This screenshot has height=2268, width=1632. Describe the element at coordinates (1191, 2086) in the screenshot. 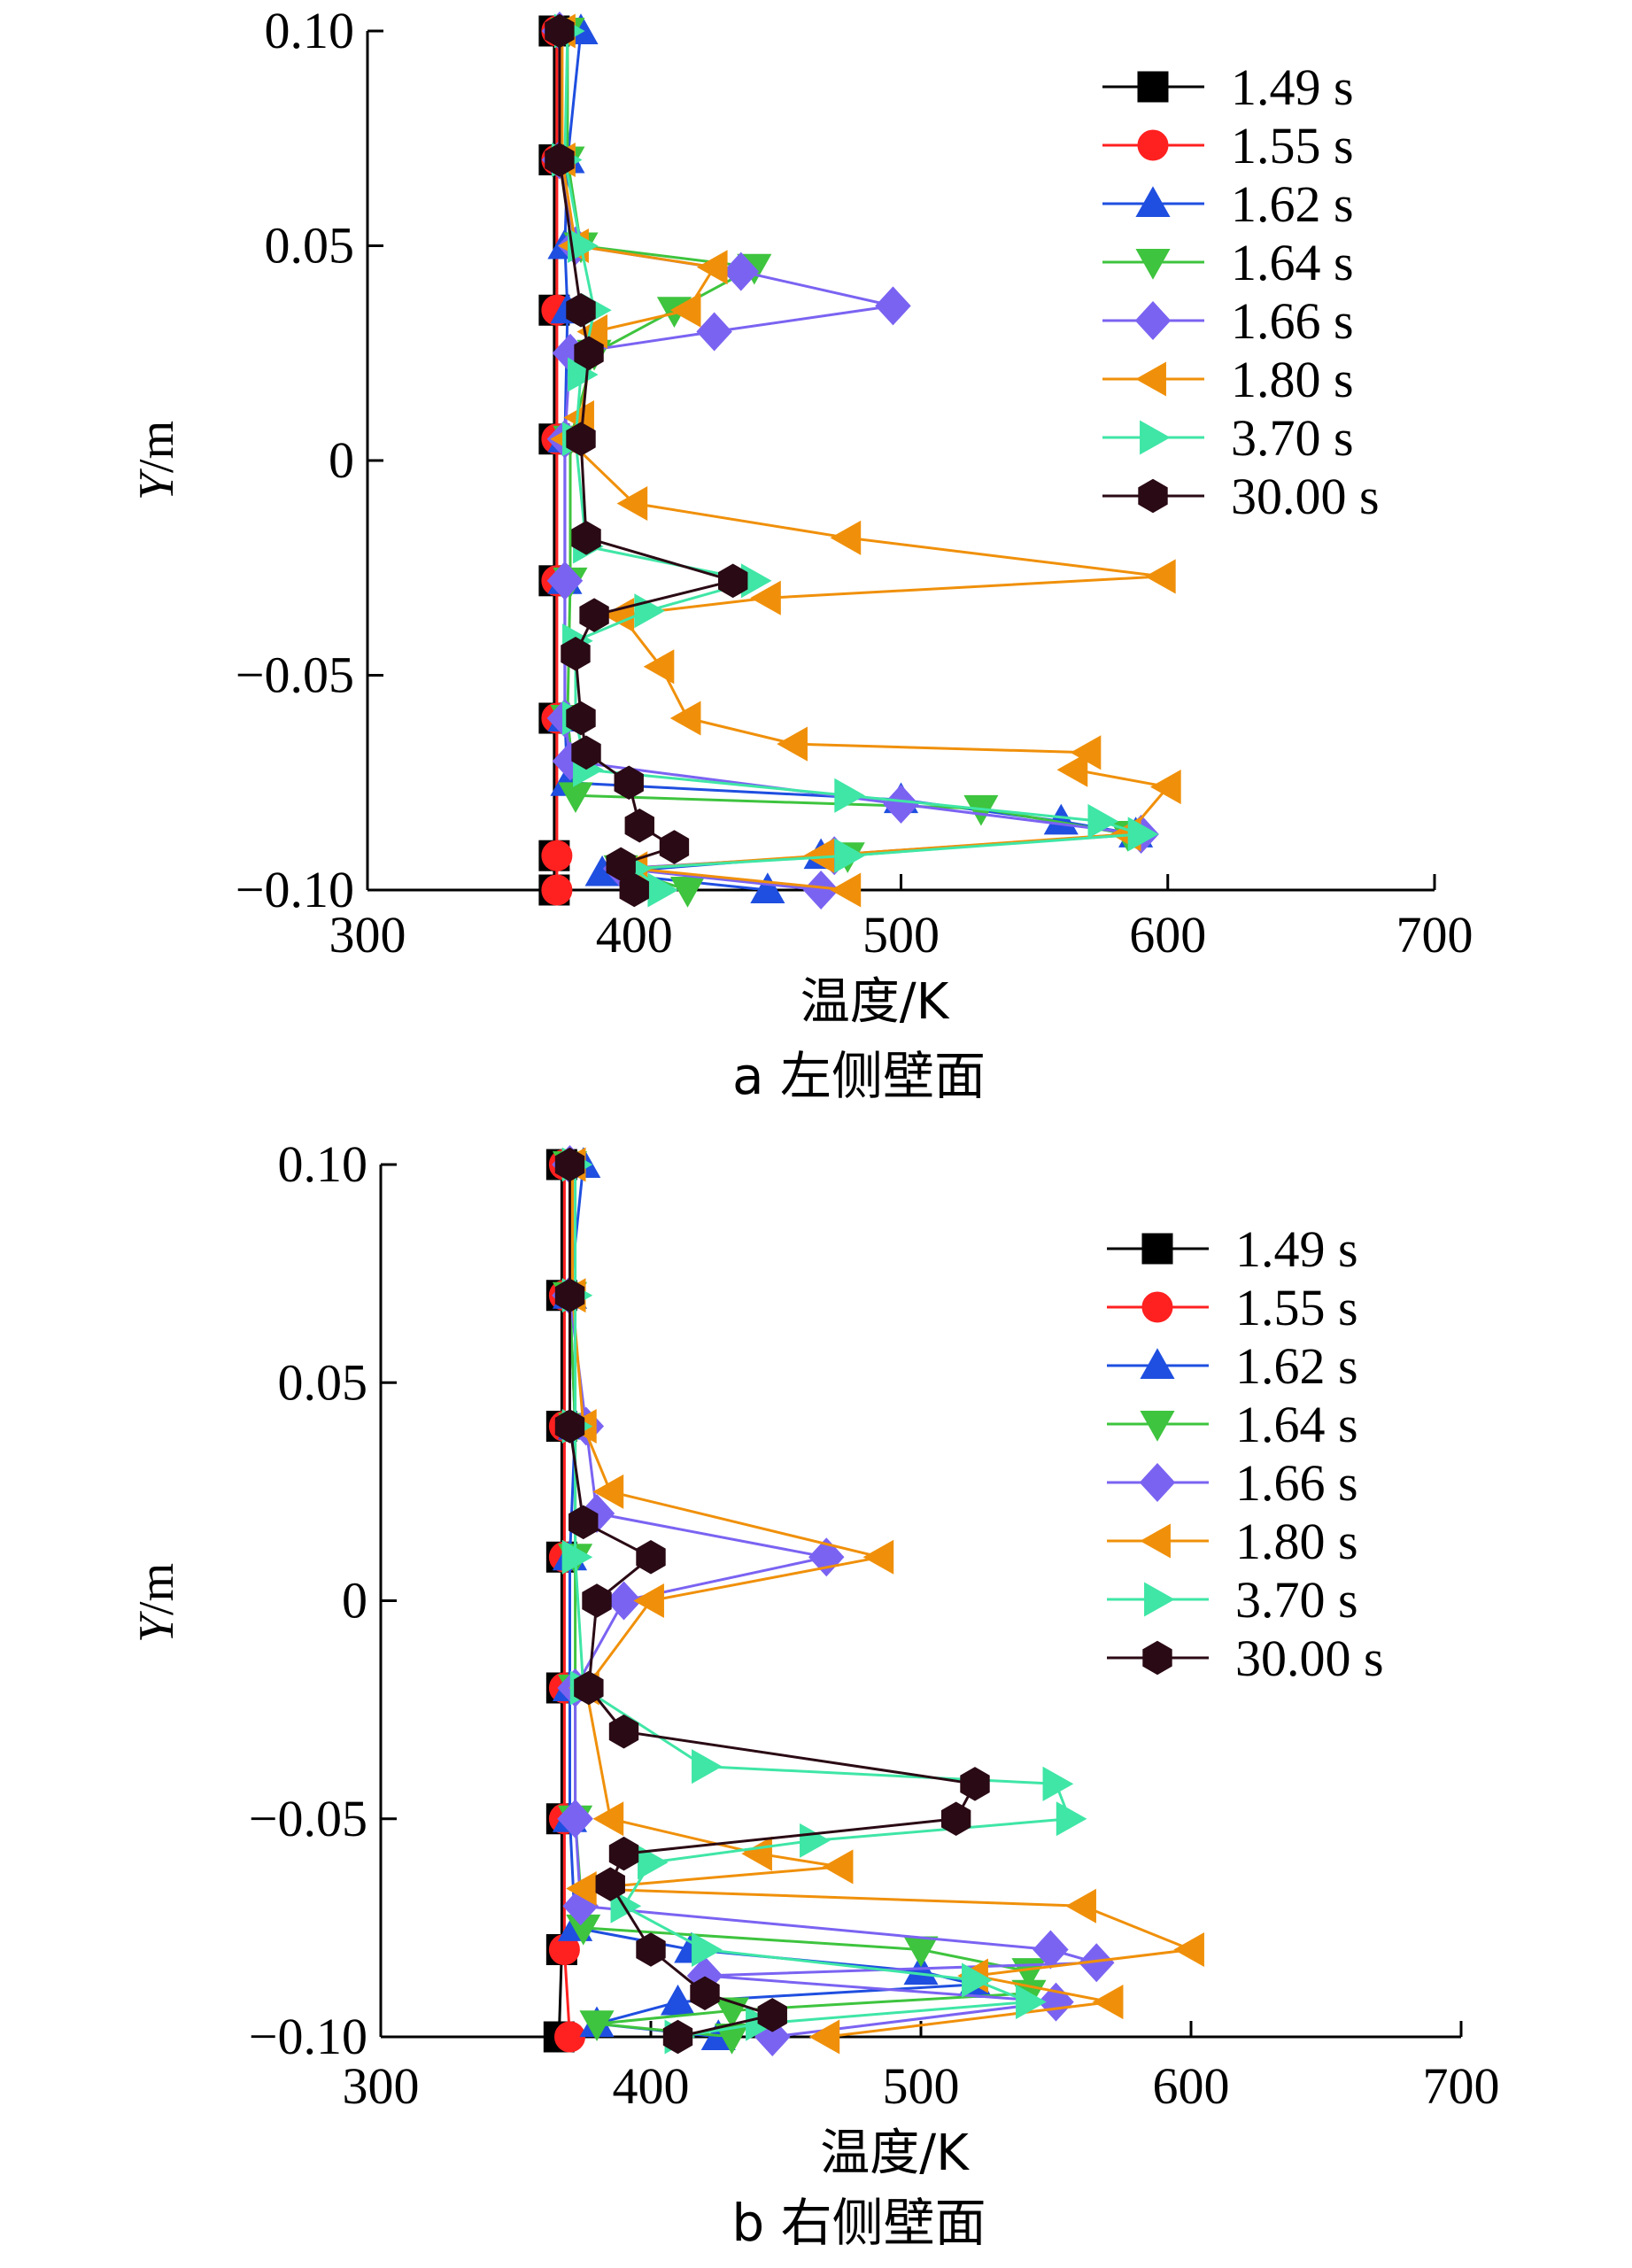

I see `x-tick-label: 600` at that location.